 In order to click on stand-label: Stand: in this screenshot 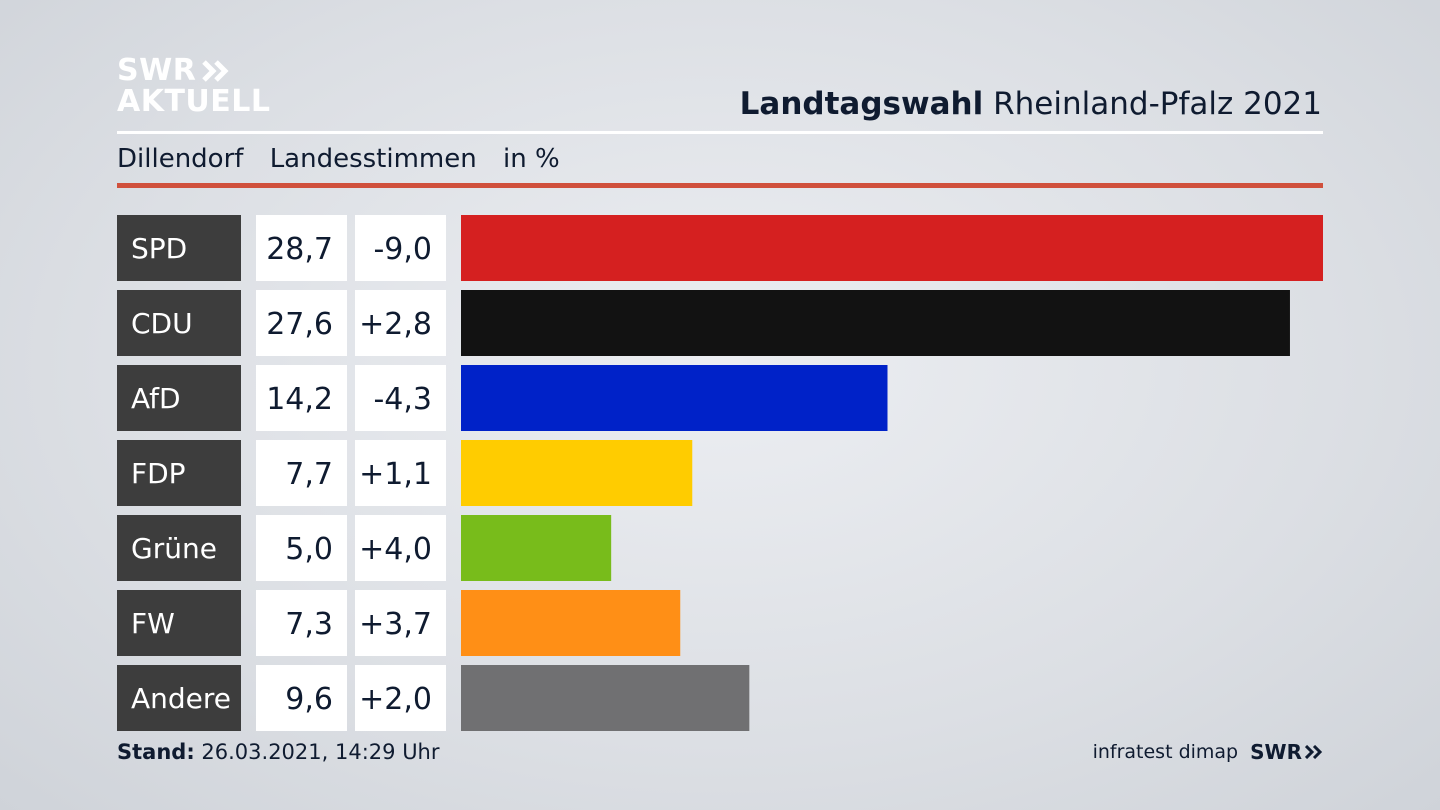, I will do `click(156, 752)`.